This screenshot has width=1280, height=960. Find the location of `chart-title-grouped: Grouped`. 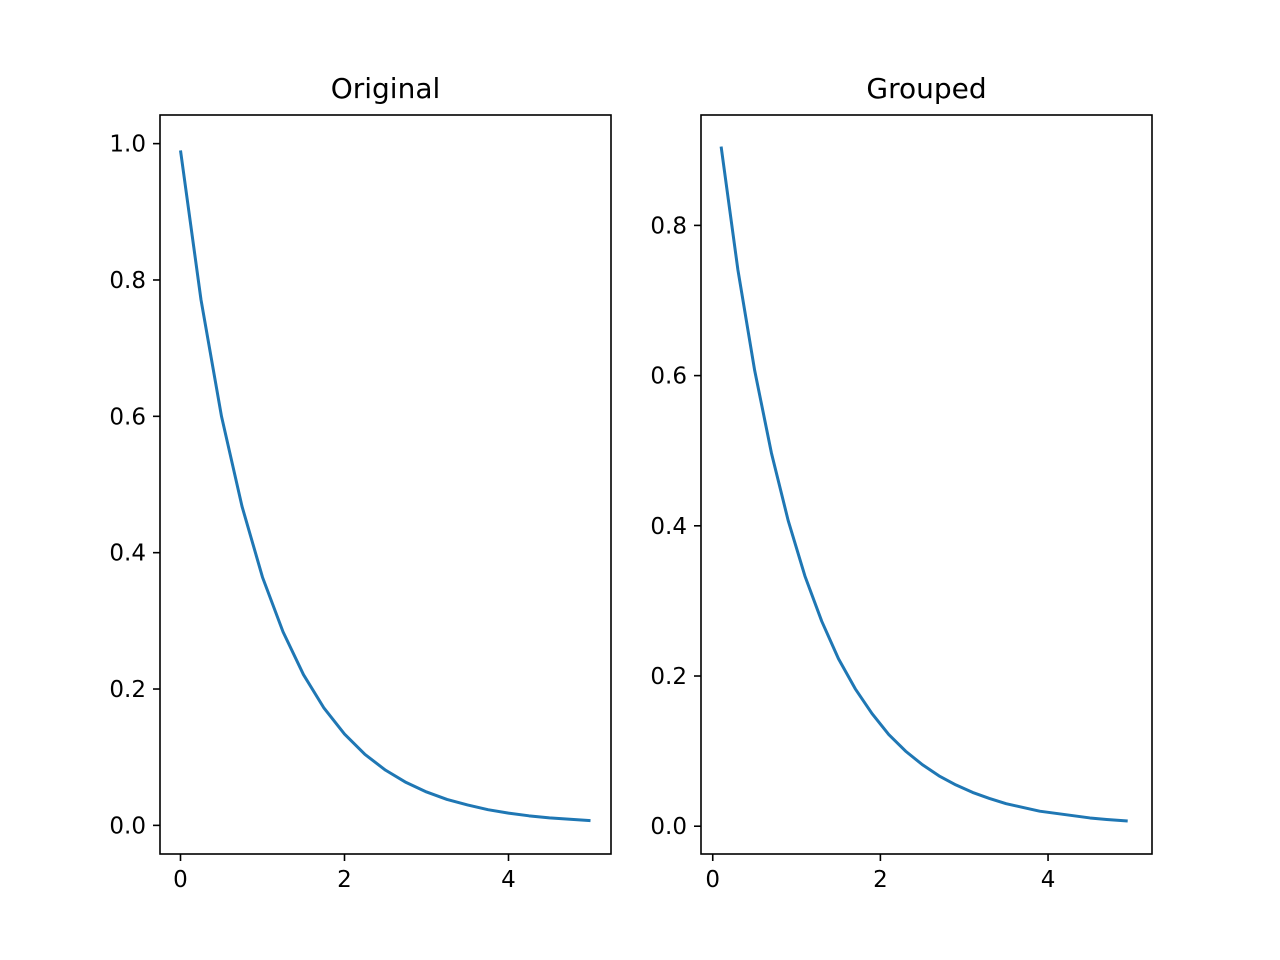

chart-title-grouped: Grouped is located at coordinates (926, 88).